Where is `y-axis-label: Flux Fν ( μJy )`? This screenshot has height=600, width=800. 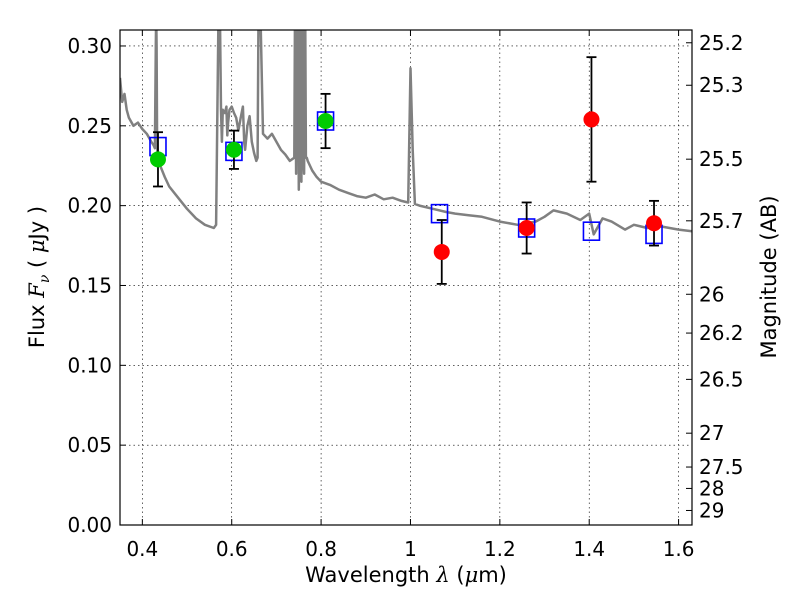
y-axis-label: Flux Fν ( μJy ) is located at coordinates (39, 277).